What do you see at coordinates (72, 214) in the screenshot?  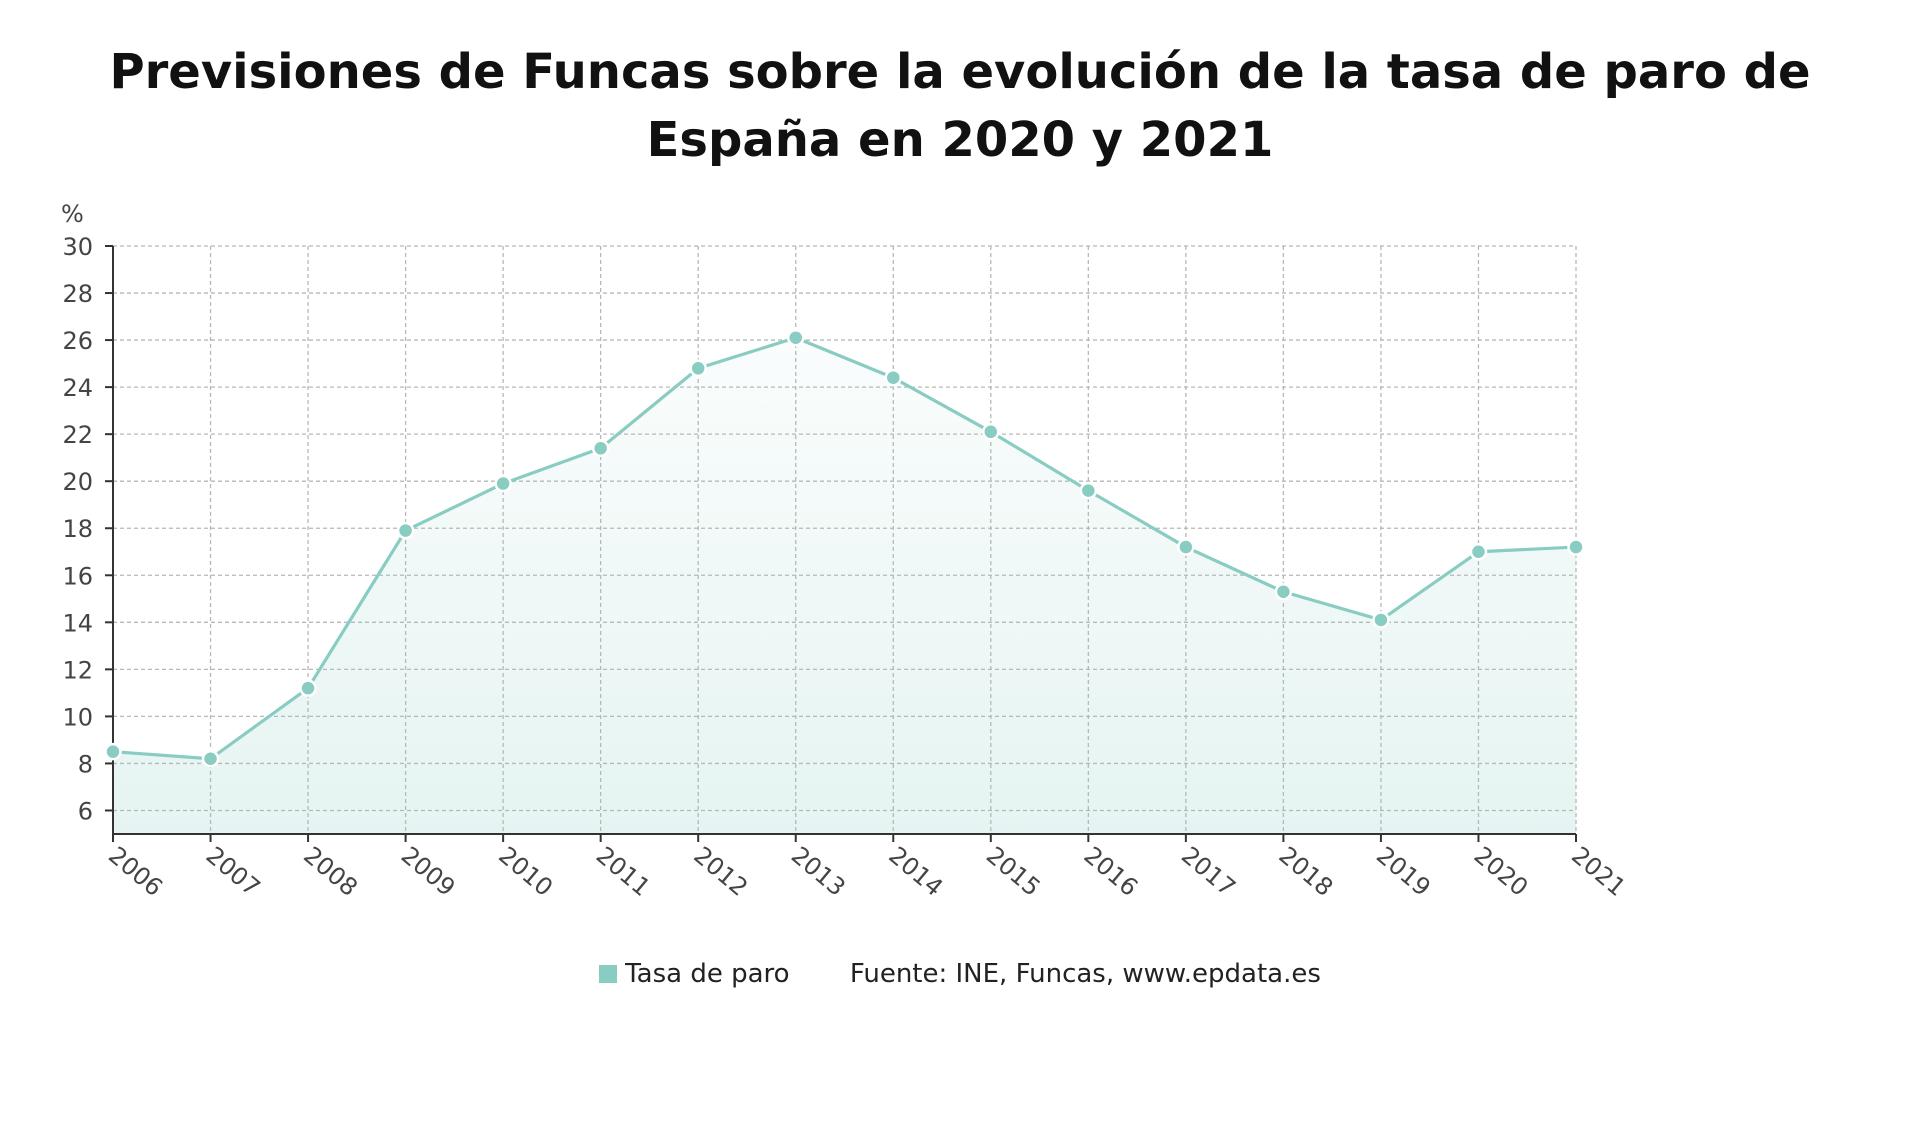 I see `y-axis-unit-label: %` at bounding box center [72, 214].